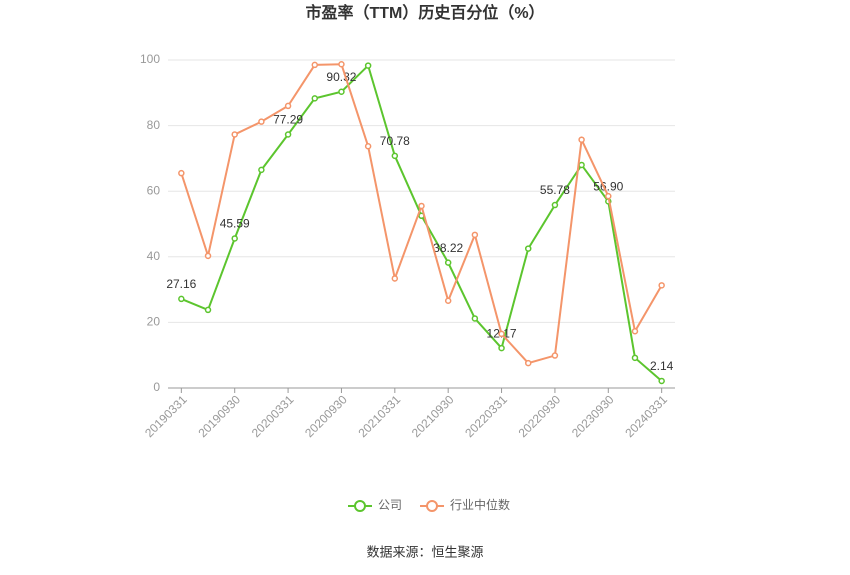  Describe the element at coordinates (662, 366) in the screenshot. I see `data-label: 2.14` at that location.